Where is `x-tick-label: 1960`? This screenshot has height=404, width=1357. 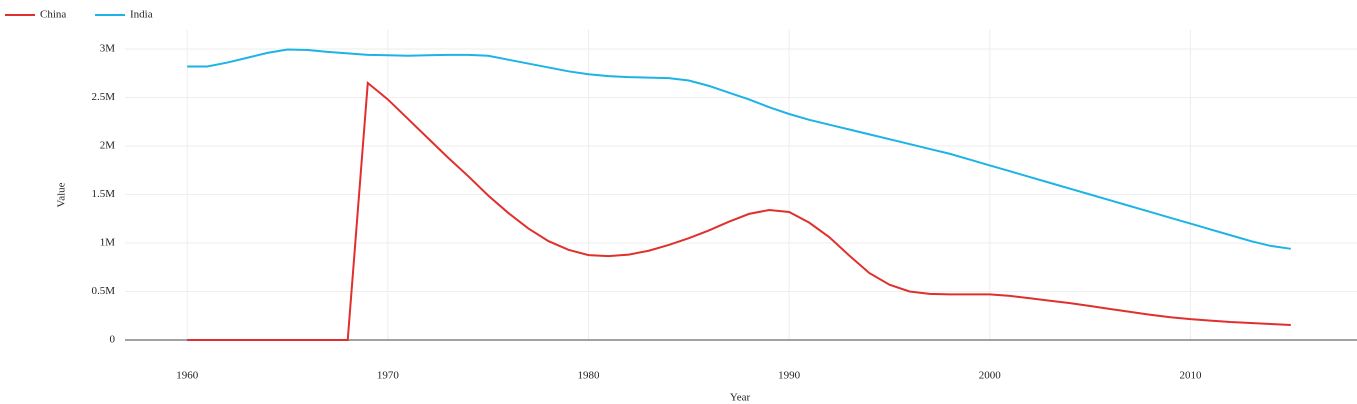 x-tick-label: 1960 is located at coordinates (187, 376).